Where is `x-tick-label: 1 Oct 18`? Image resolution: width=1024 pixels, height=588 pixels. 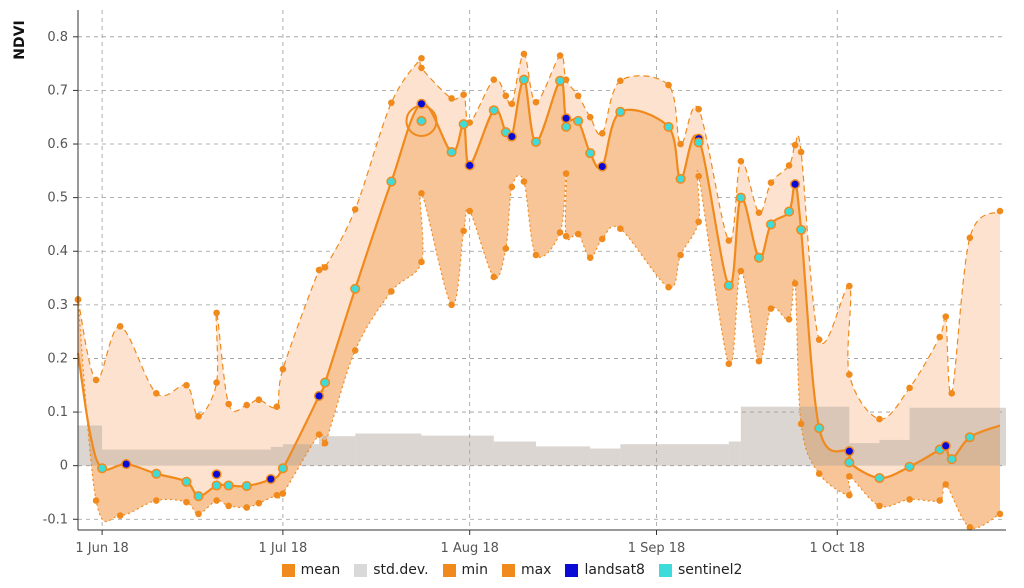 x-tick-label: 1 Oct 18 is located at coordinates (837, 548).